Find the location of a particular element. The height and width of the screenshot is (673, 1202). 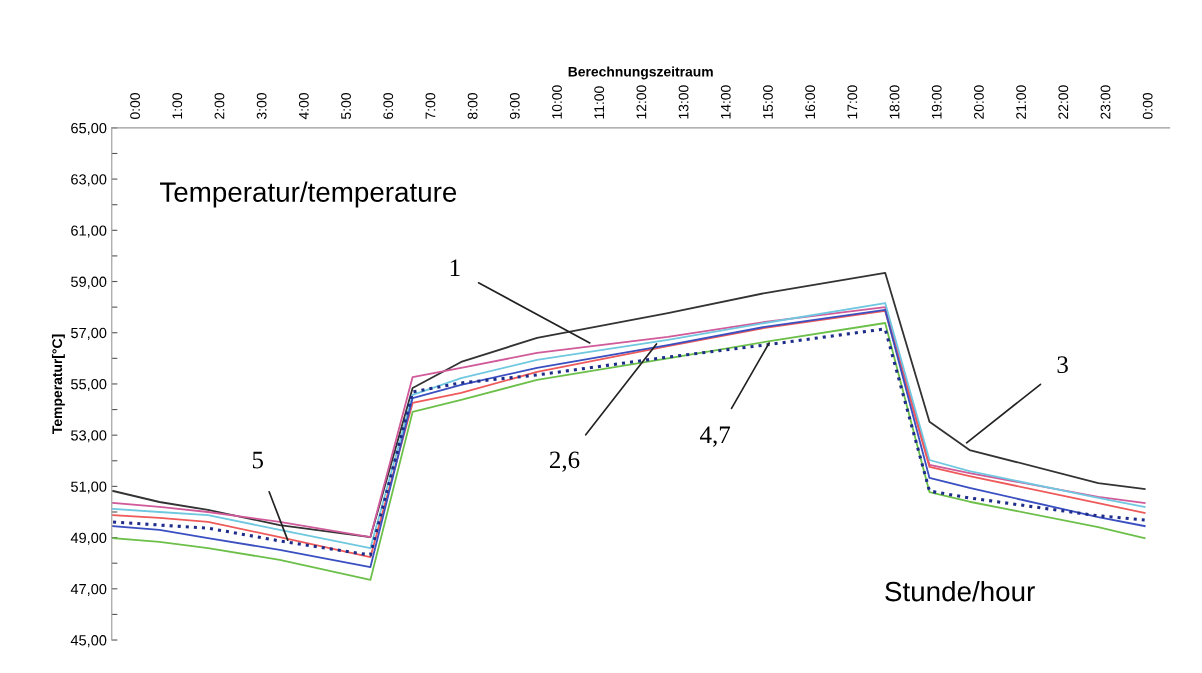

x-tick-label: 22:00 is located at coordinates (1063, 102).